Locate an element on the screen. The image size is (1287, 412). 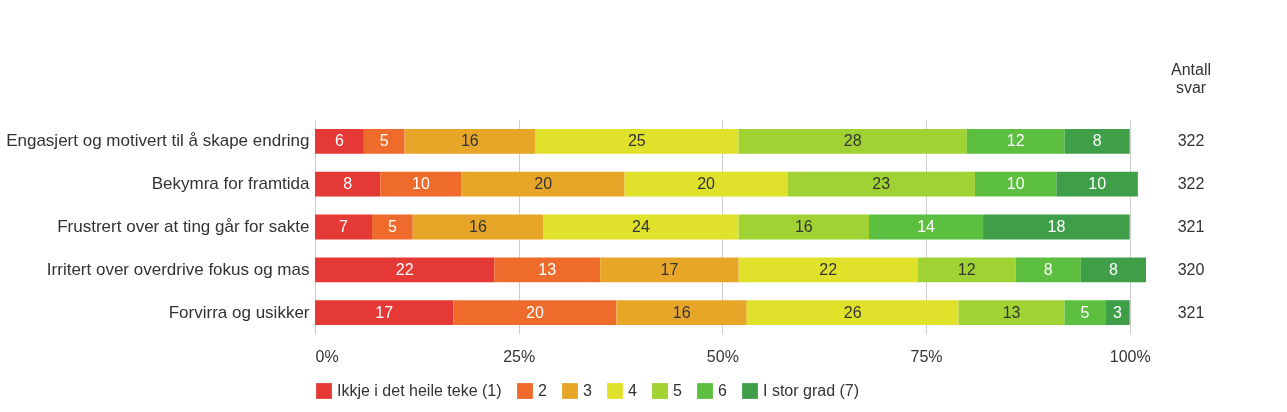
text: 320 is located at coordinates (1191, 269).